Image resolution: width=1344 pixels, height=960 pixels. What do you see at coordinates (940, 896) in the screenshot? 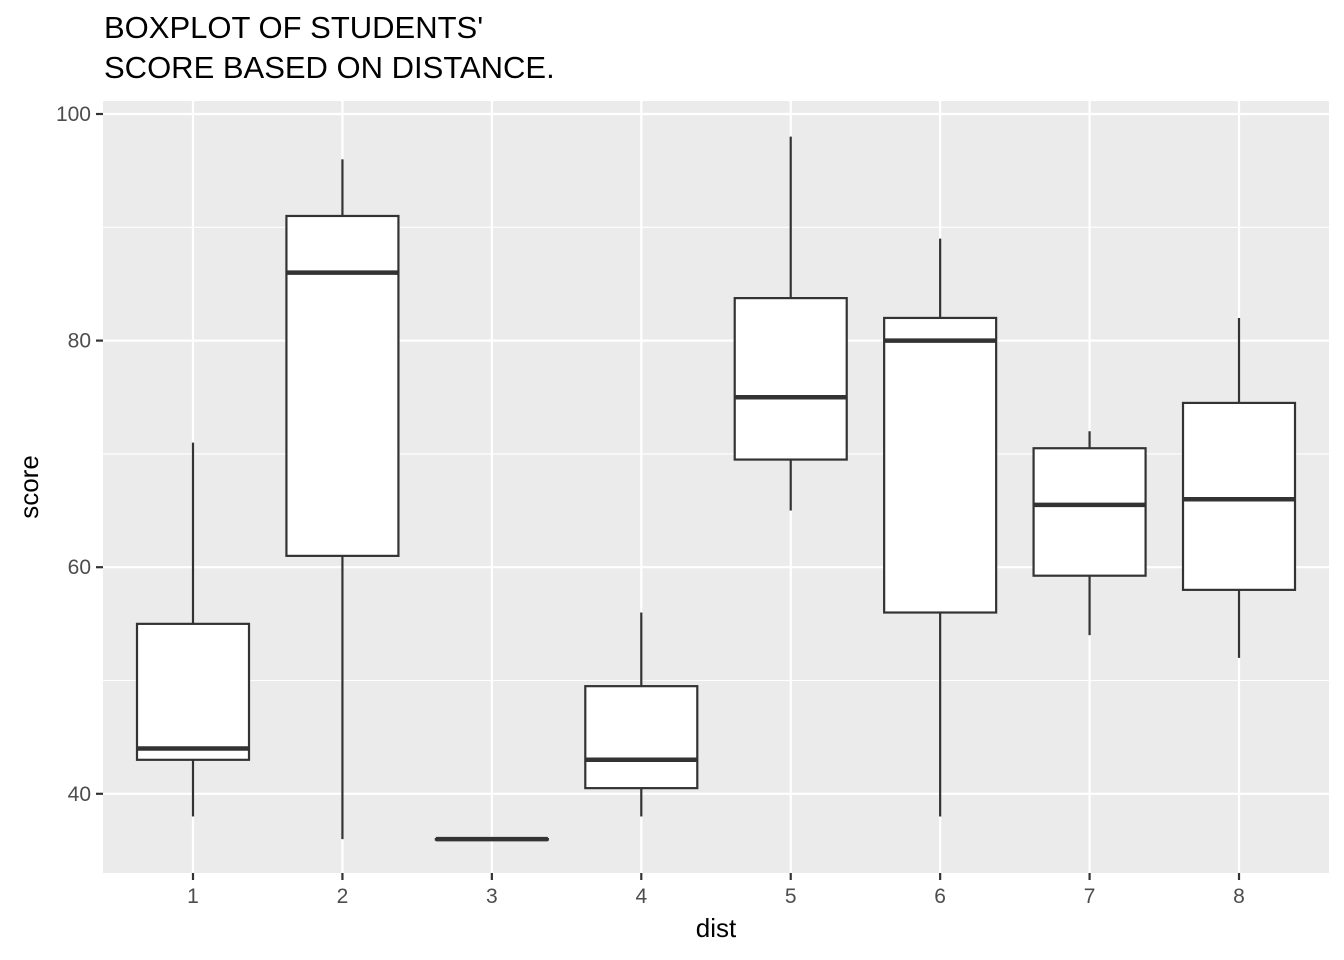
I see `x-tick-label: 6` at bounding box center [940, 896].